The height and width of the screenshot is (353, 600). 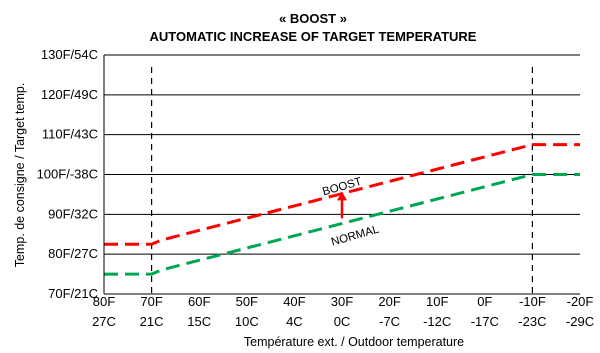 I want to click on x-tick-label-c-2: 15C, so click(x=199, y=321).